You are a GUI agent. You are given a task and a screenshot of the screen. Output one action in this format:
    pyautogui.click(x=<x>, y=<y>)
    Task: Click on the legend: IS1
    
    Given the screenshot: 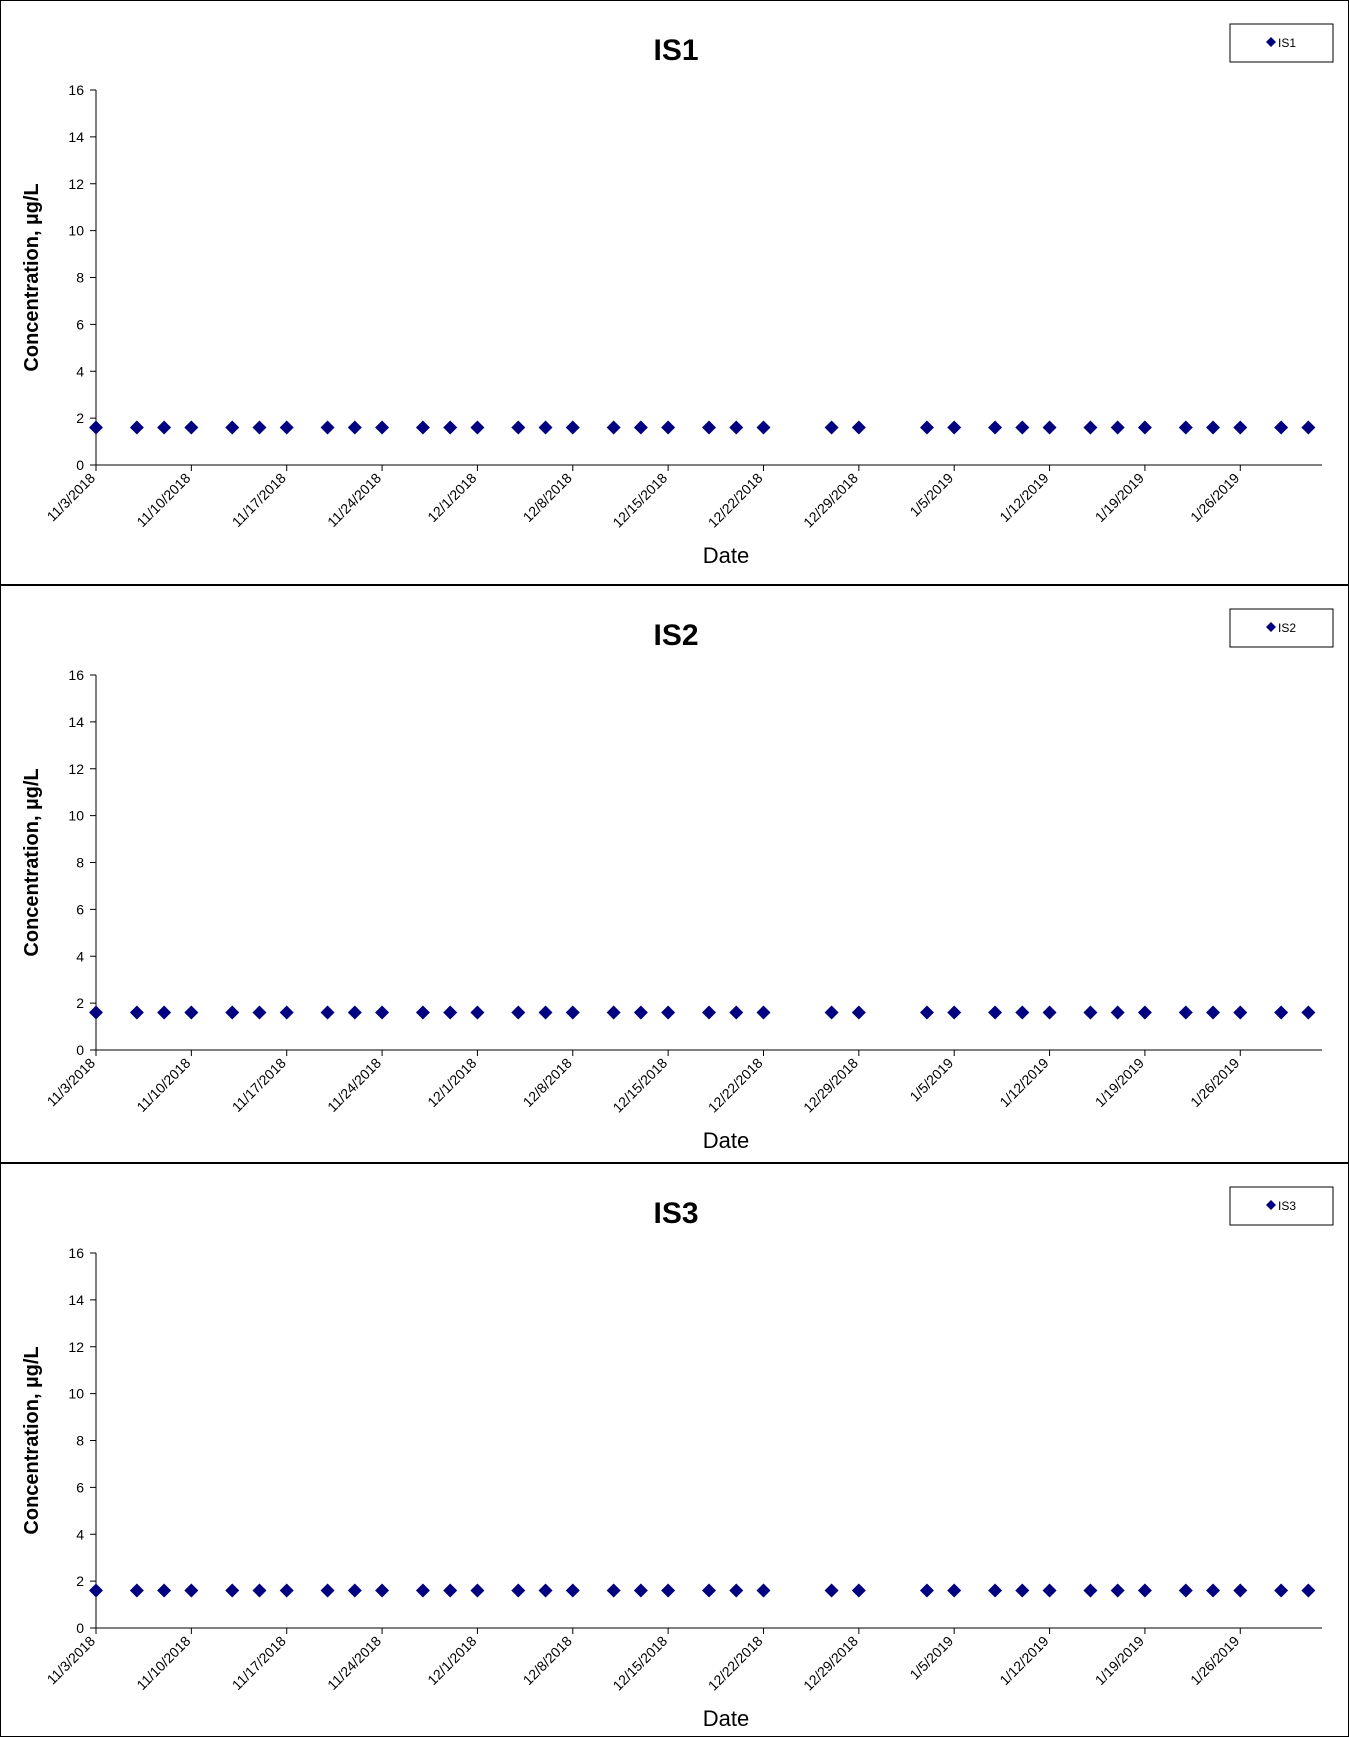 What is the action you would take?
    pyautogui.click(x=1281, y=43)
    